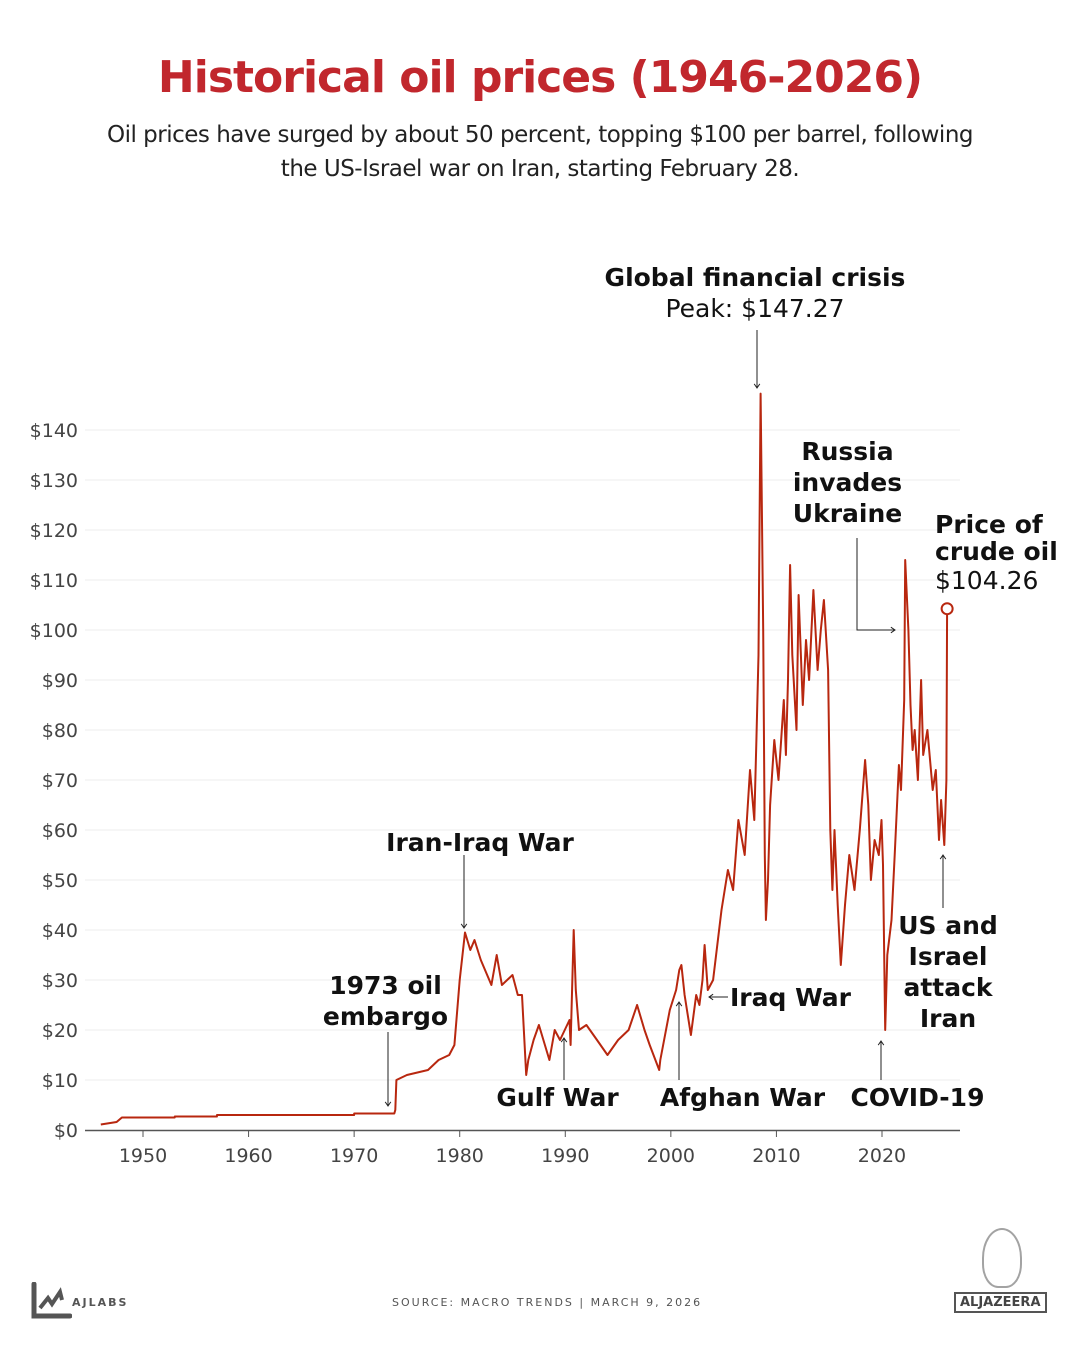  I want to click on annotation-us-israel-iran: US and Israel attack Iran, so click(948, 972).